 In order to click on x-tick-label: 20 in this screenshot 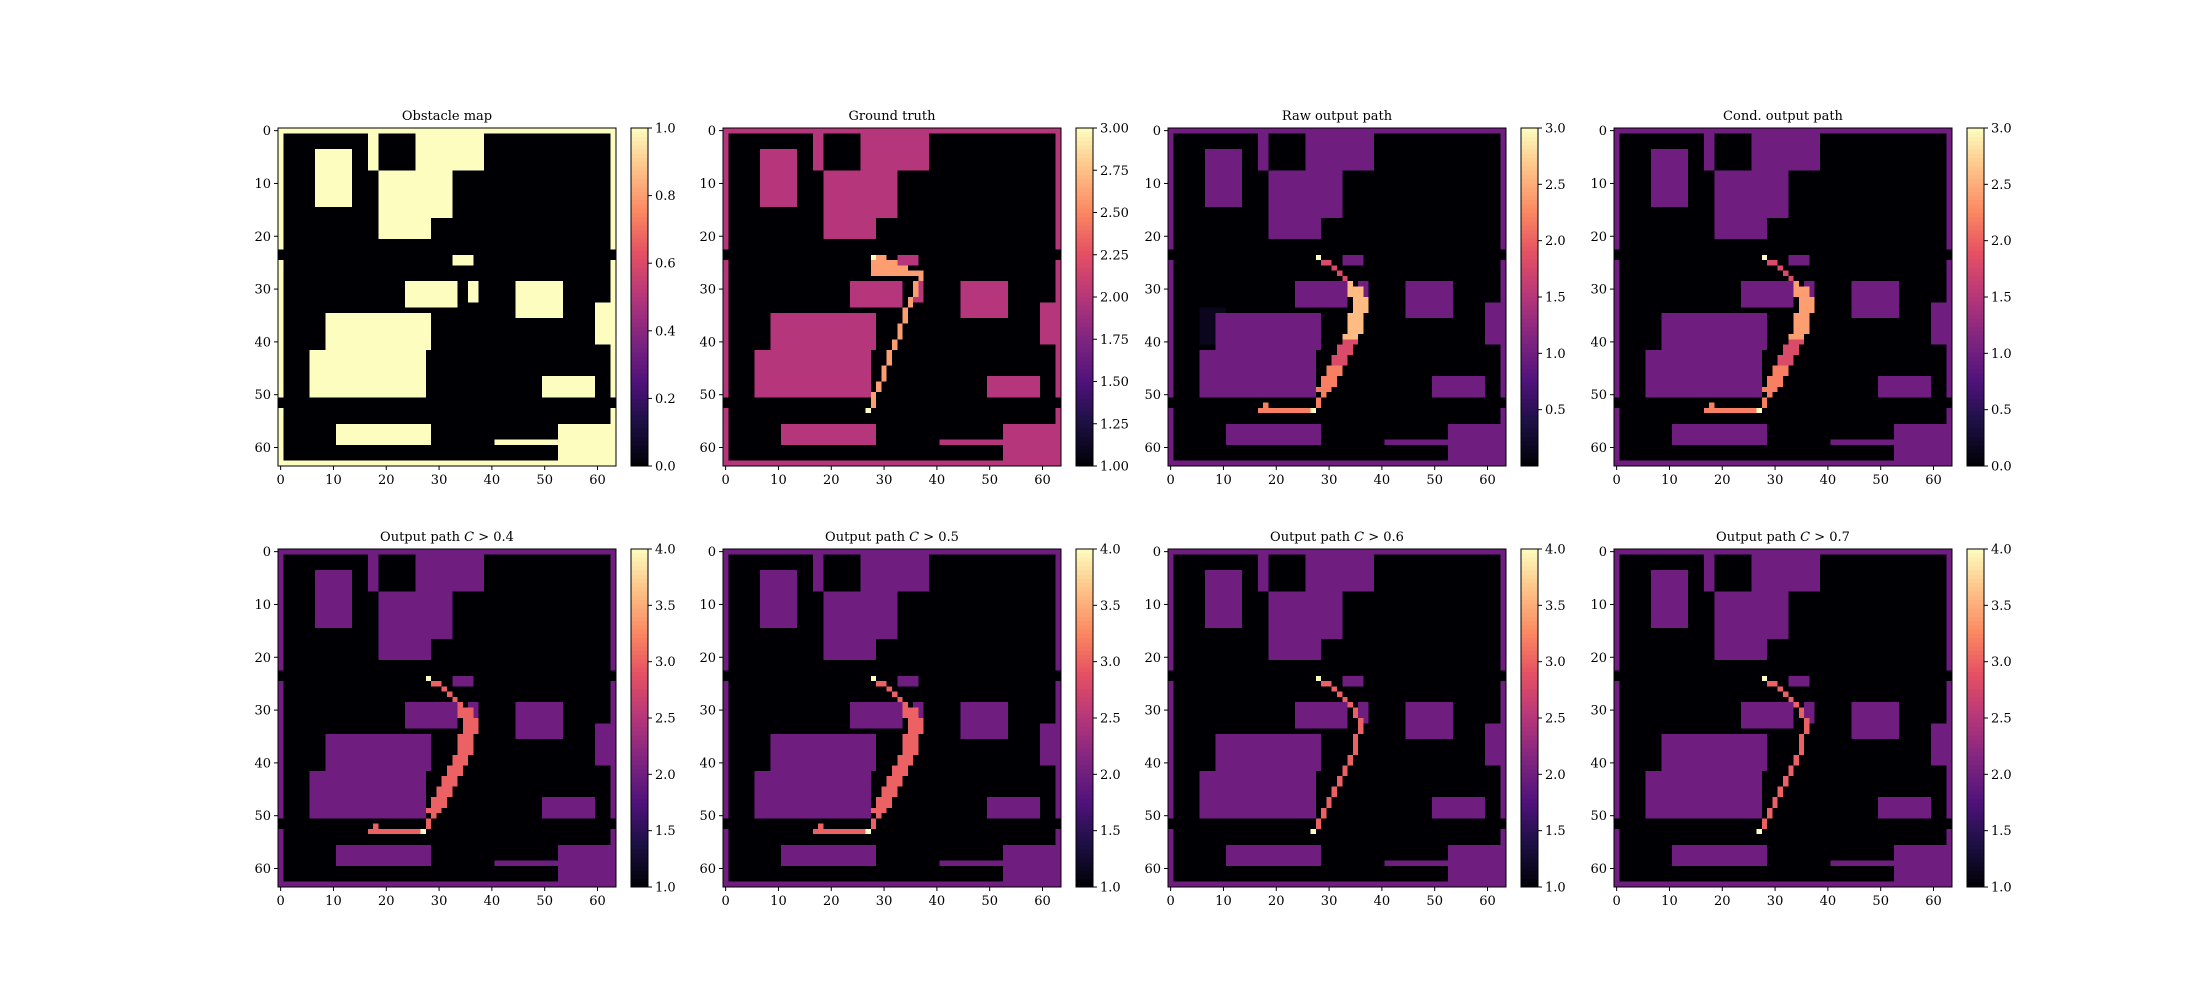, I will do `click(386, 901)`.